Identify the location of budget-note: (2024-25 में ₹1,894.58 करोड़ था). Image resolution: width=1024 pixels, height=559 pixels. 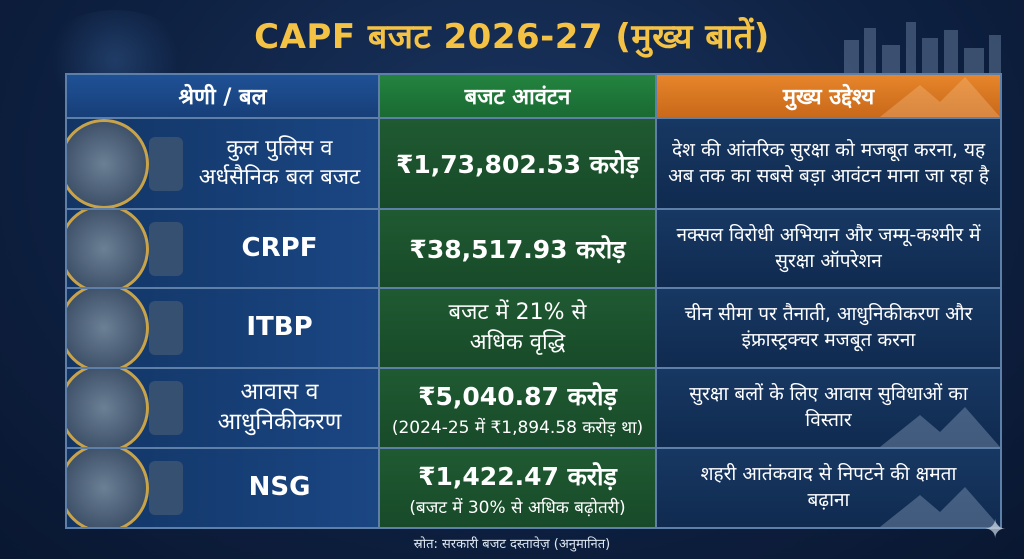
(517, 427).